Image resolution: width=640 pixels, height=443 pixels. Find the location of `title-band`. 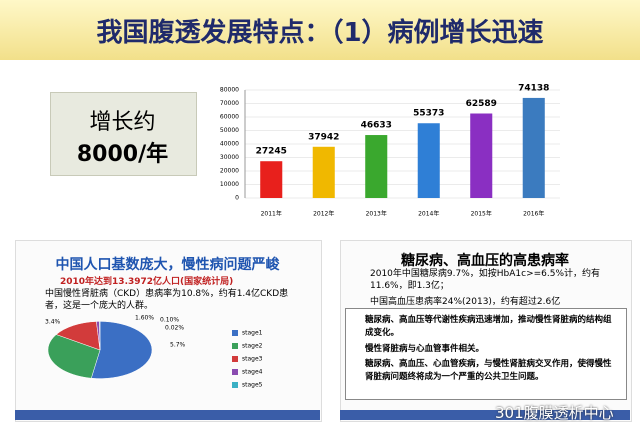

title-band is located at coordinates (320, 30).